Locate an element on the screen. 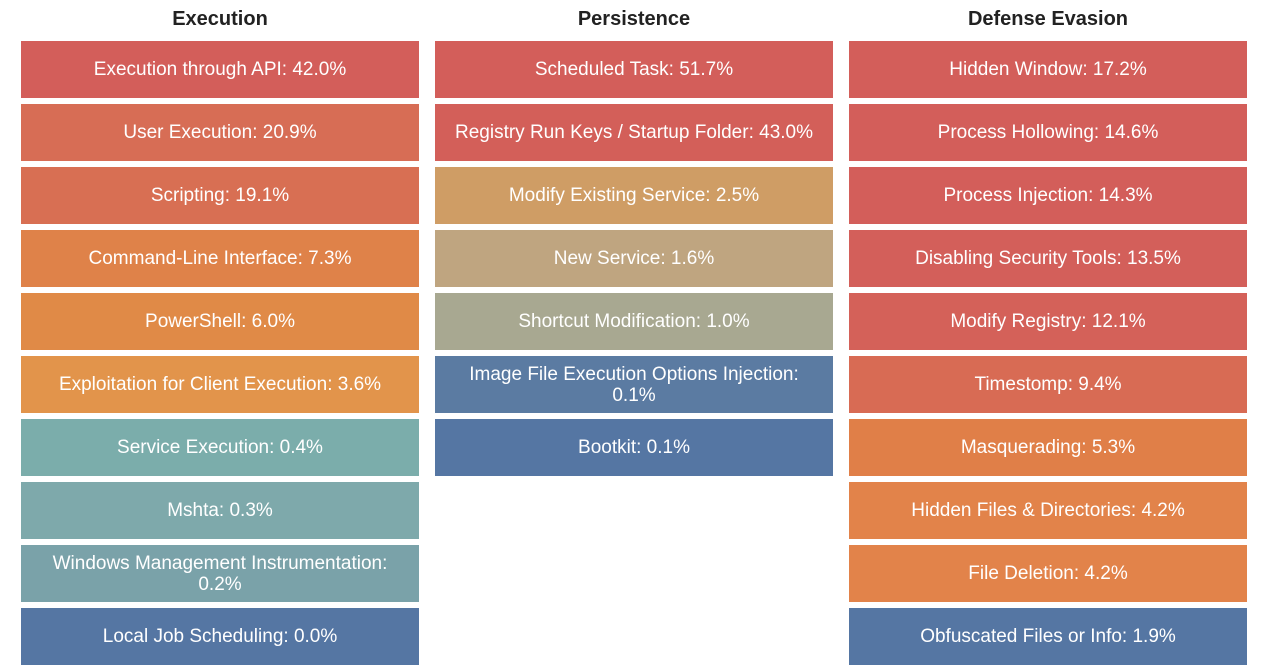 The height and width of the screenshot is (671, 1280). column-title: Execution is located at coordinates (220, 19).